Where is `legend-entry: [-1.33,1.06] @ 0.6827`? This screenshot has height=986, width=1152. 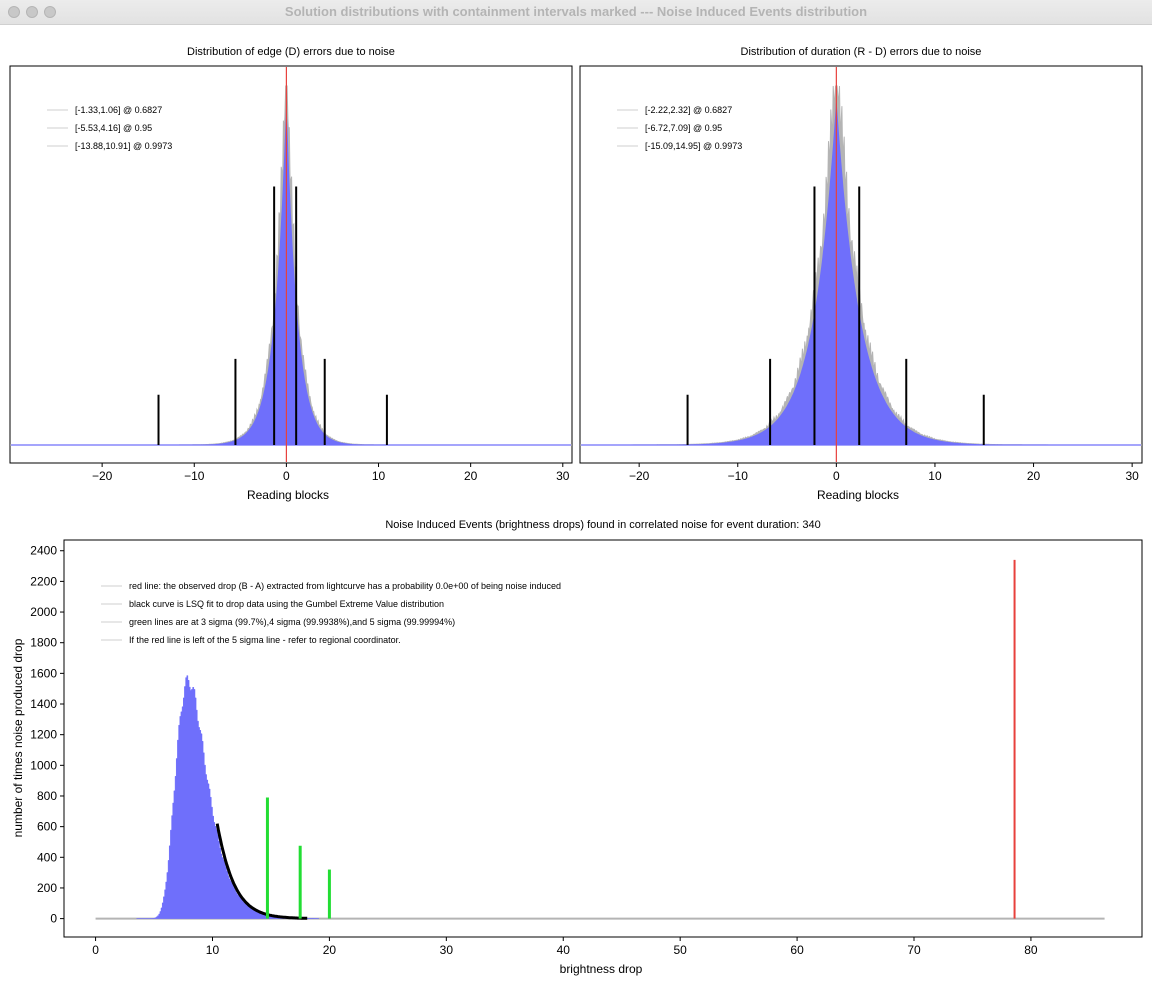
legend-entry: [-1.33,1.06] @ 0.6827 is located at coordinates (118, 110).